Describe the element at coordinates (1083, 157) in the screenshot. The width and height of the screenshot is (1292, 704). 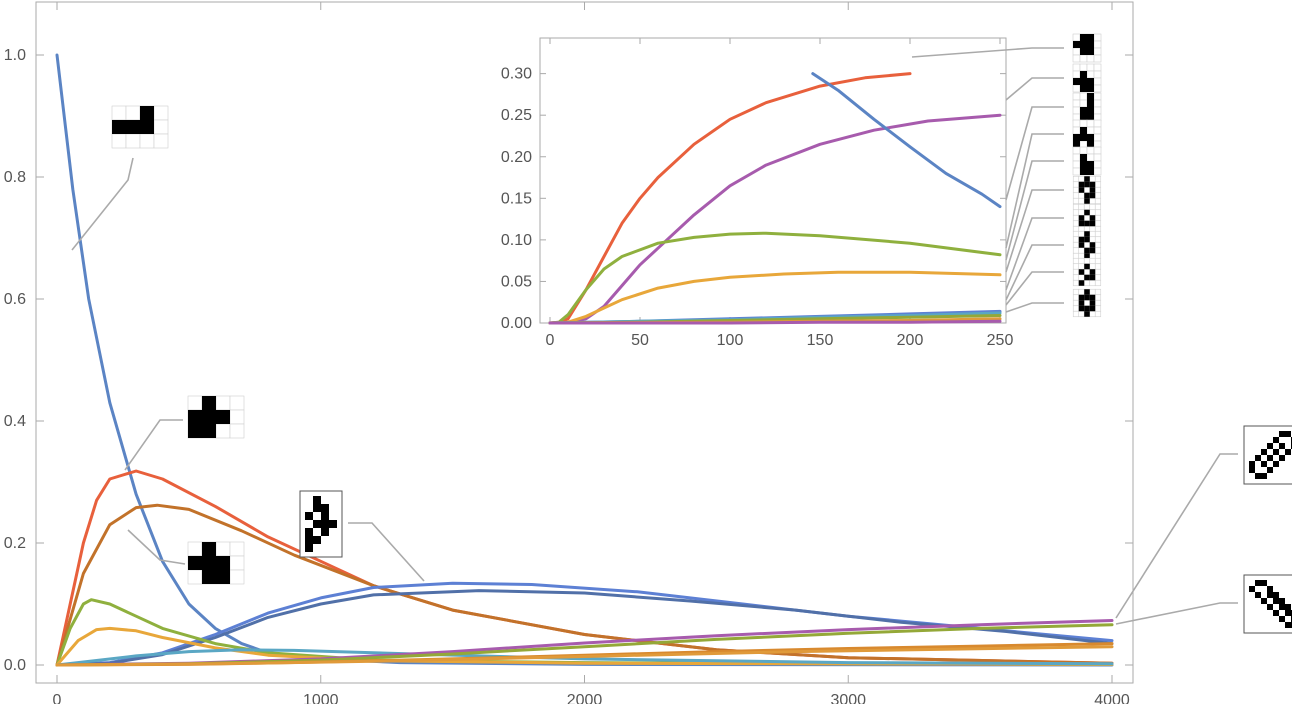
I see `inset-icon-5-filled-cell` at that location.